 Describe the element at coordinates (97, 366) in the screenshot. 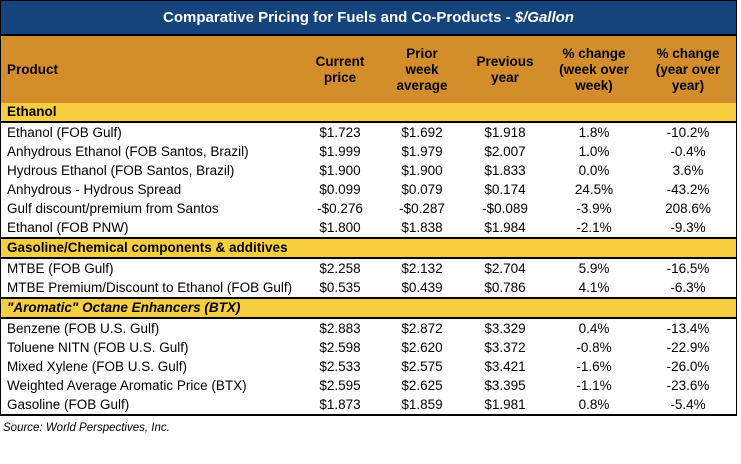

I see `product-cell: Mixed Xylene (FOB U.S. Gulf)` at that location.